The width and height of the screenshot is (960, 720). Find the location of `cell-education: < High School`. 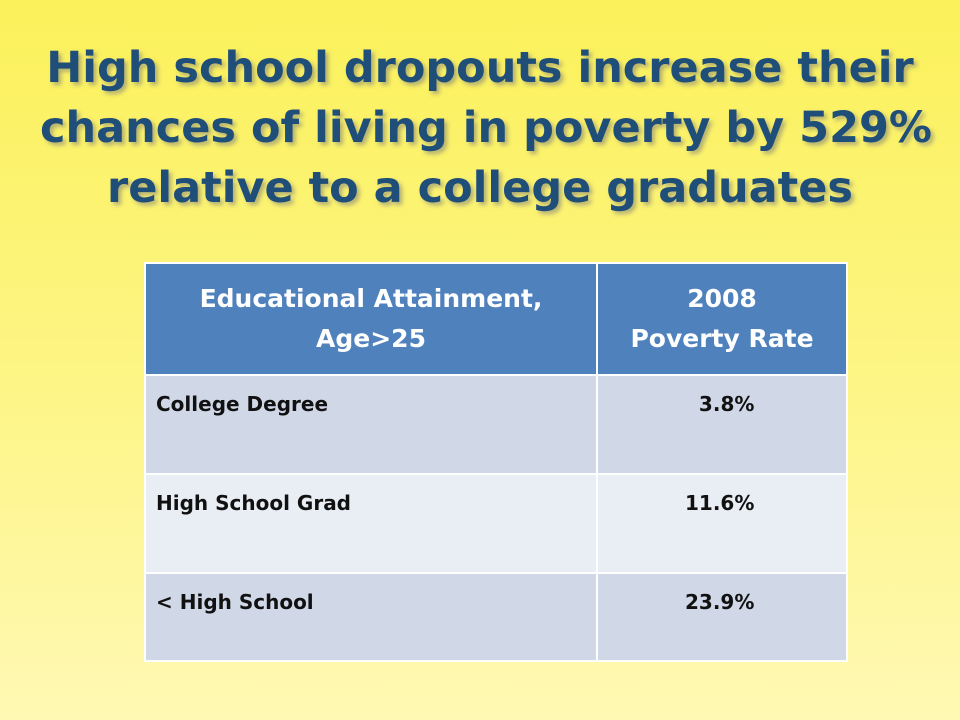

cell-education: < High School is located at coordinates (371, 617).